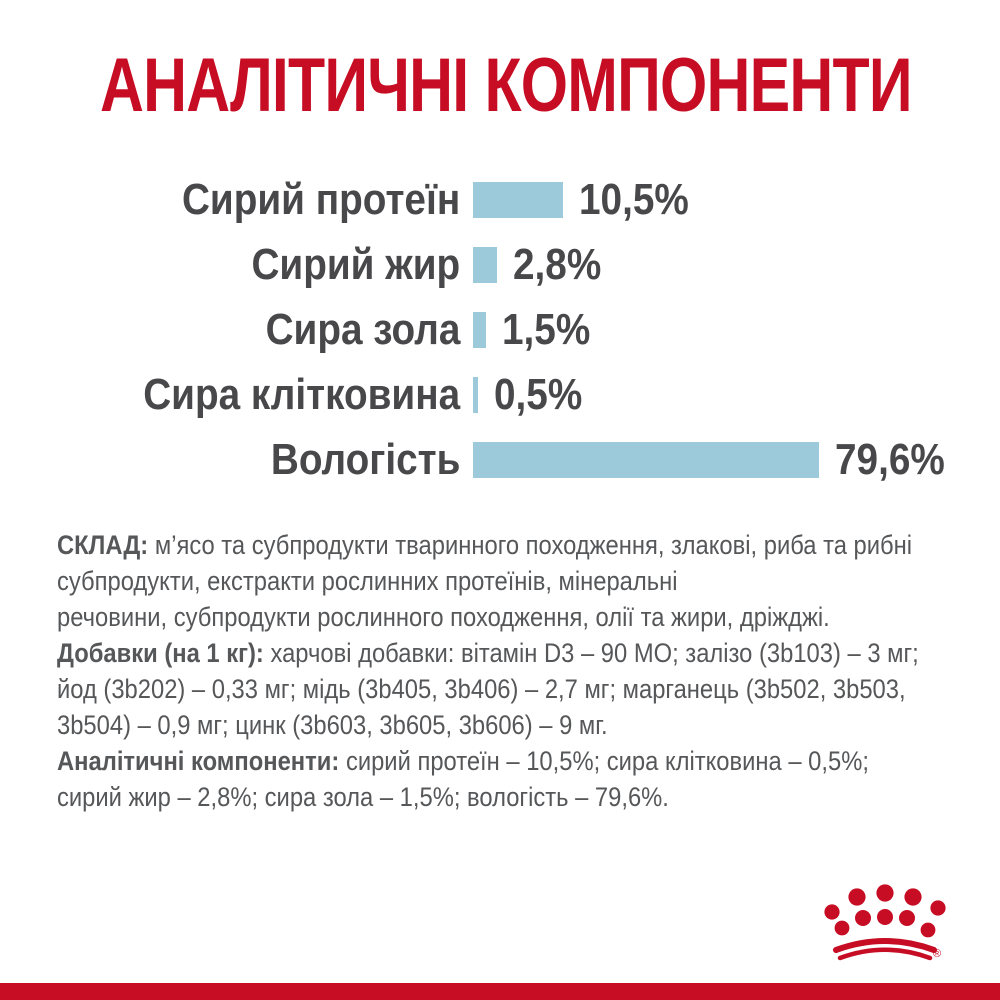  I want to click on analytical-label: Аналітичні компоненти:, so click(198, 761).